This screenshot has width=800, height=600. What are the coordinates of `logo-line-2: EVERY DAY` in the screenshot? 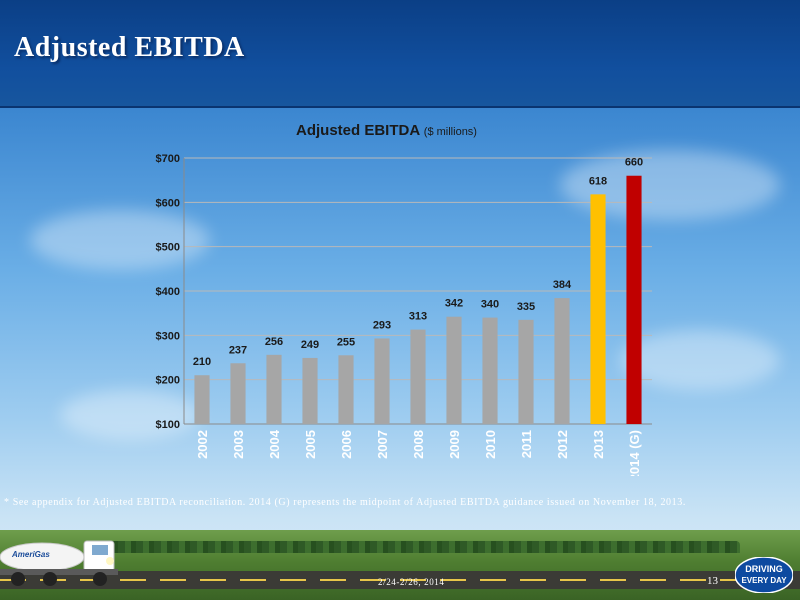 It's located at (764, 580).